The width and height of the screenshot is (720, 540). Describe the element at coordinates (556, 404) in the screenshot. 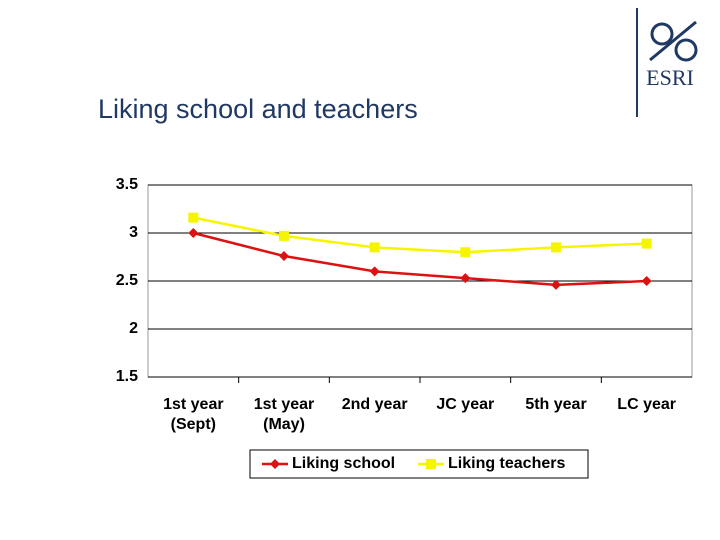

I see `x-tick-label: 5th year` at that location.